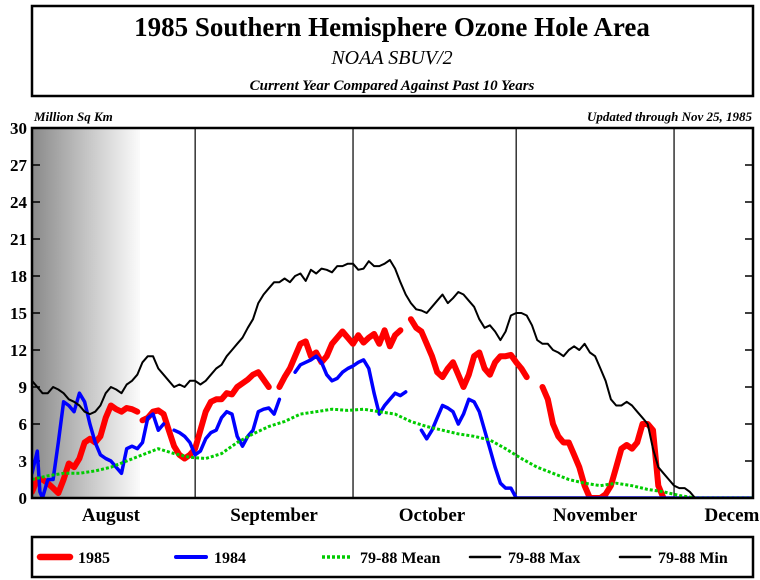 Image resolution: width=760 pixels, height=580 pixels. I want to click on y-tick-label: 27, so click(19, 165).